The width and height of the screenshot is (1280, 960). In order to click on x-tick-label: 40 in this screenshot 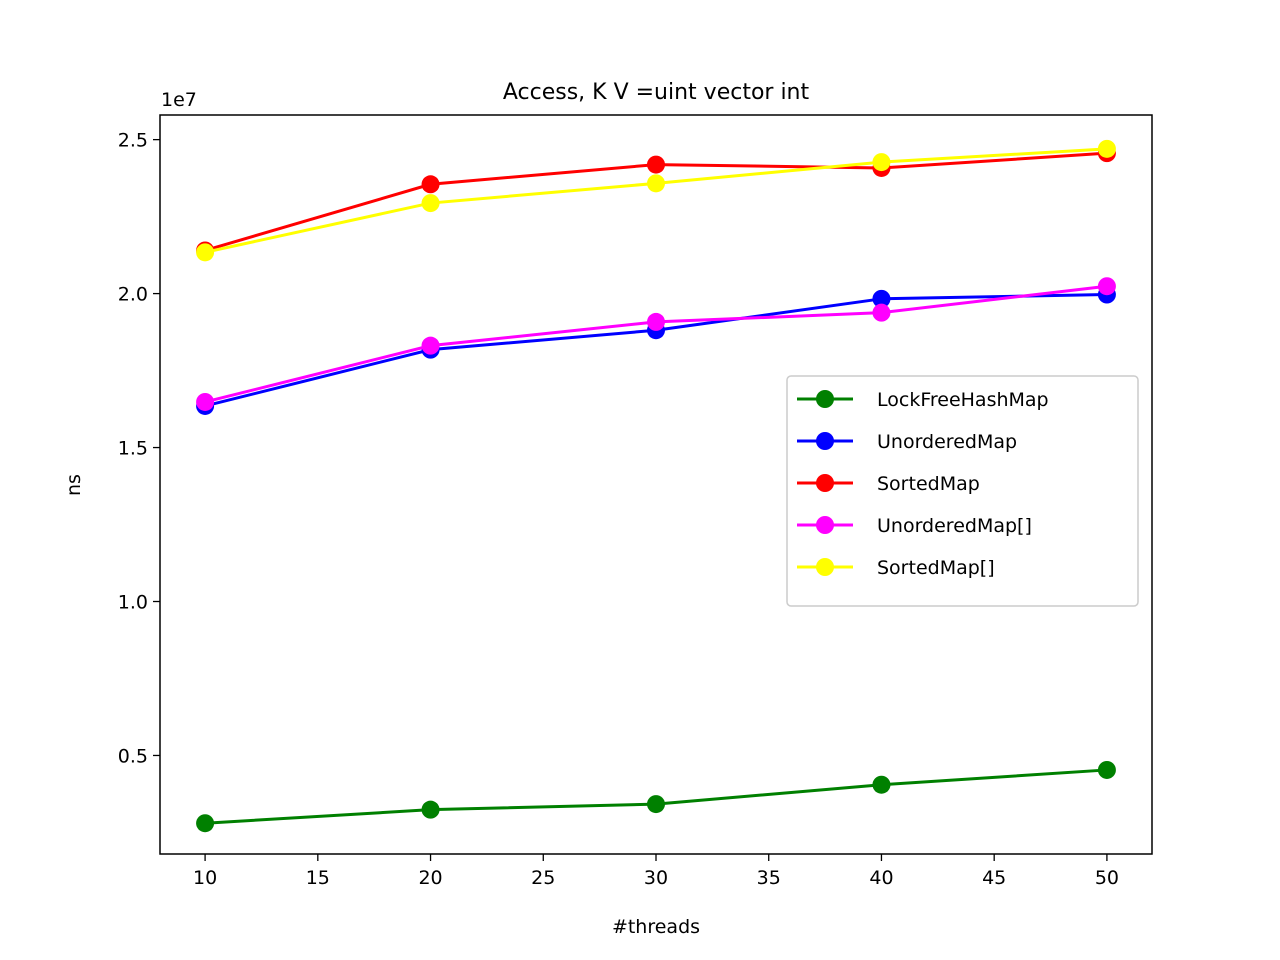, I will do `click(881, 878)`.